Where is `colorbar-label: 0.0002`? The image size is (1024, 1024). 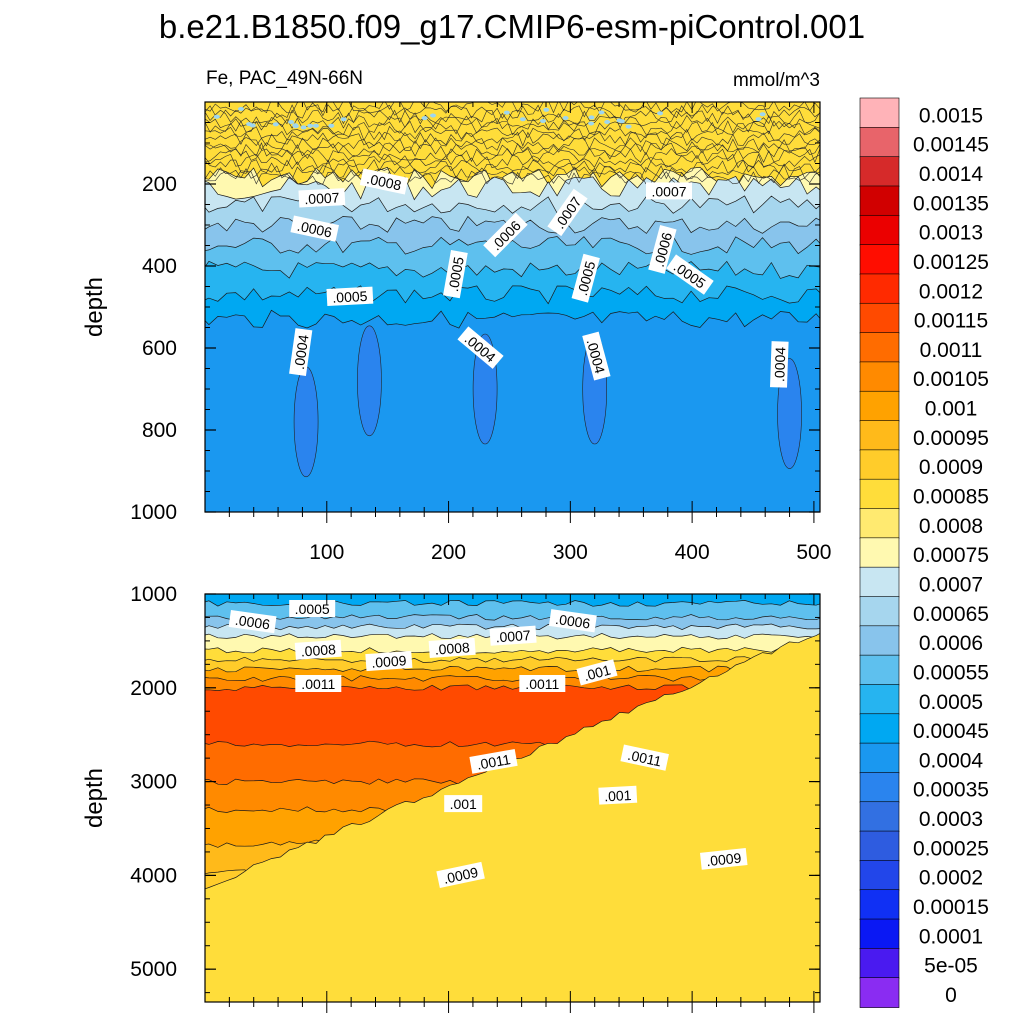 colorbar-label: 0.0002 is located at coordinates (951, 878).